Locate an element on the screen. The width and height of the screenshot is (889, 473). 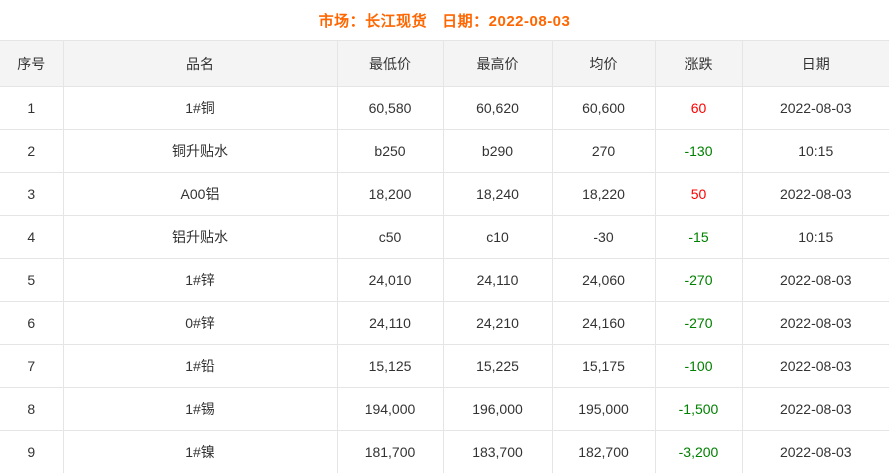
cell-low-price: 24,110 is located at coordinates (390, 323).